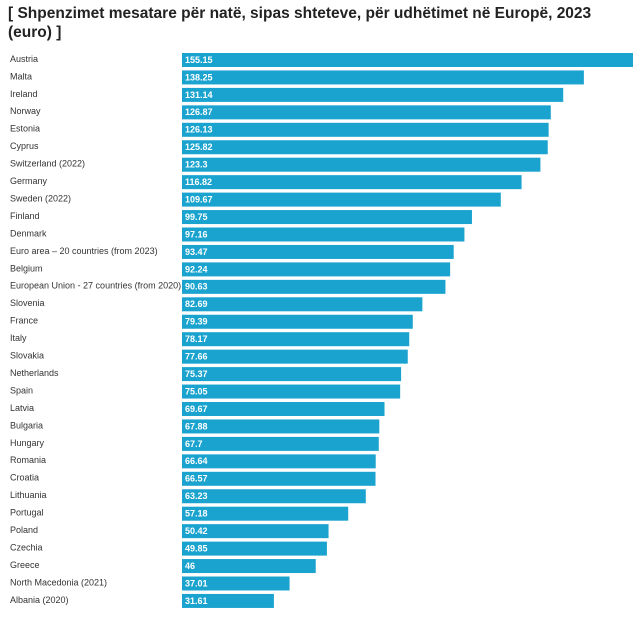 This screenshot has height=617, width=640. I want to click on data-label: 125.82, so click(199, 147).